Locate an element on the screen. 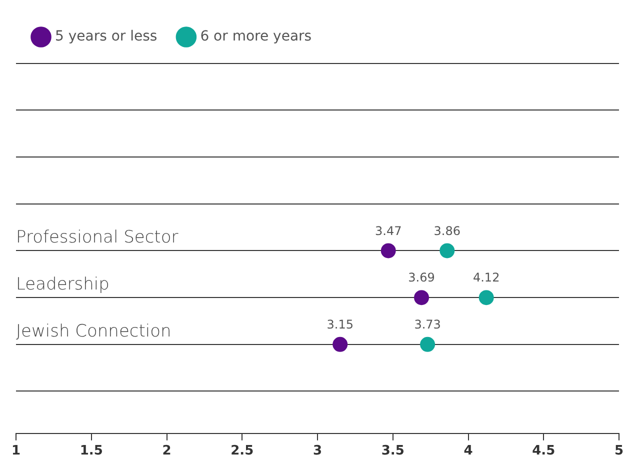 The image size is (637, 470). y-tick-label: Jewish Connection is located at coordinates (94, 331).